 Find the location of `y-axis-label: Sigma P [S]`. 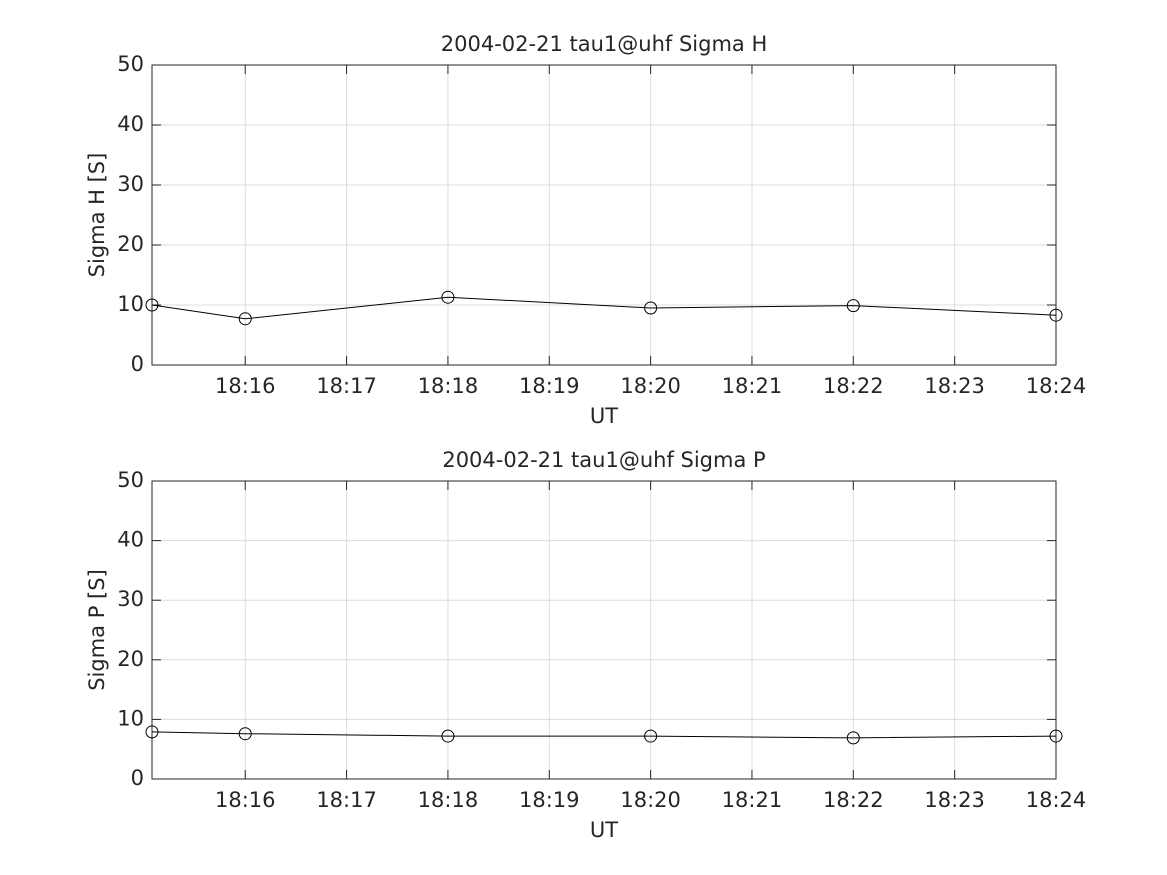

y-axis-label: Sigma P [S] is located at coordinates (97, 630).